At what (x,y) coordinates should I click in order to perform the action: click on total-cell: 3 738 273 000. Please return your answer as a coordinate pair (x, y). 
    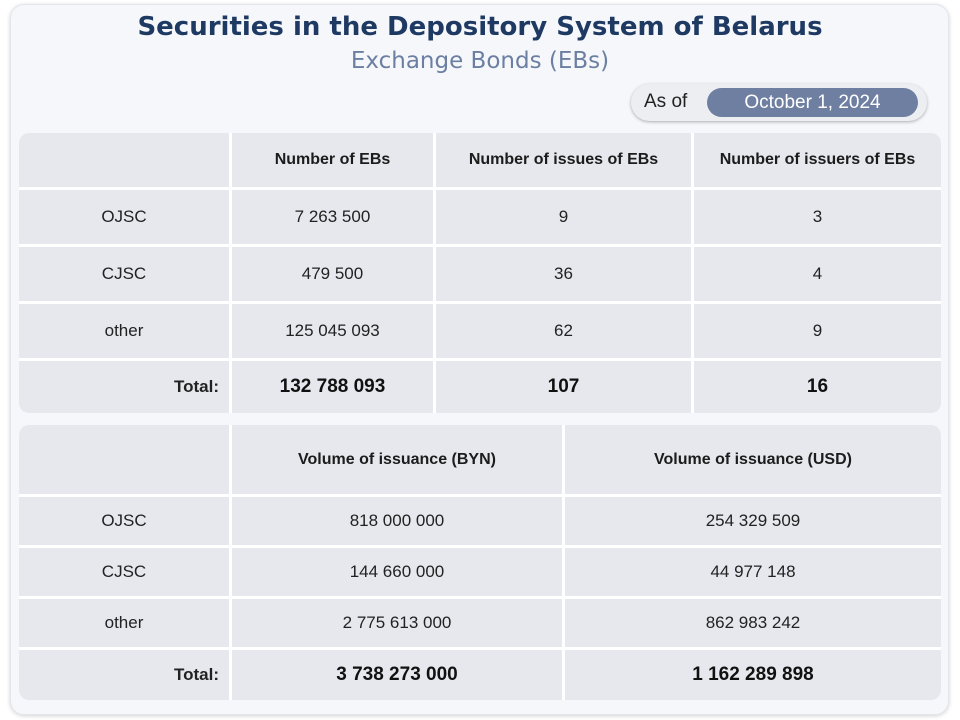
    Looking at the image, I should click on (397, 675).